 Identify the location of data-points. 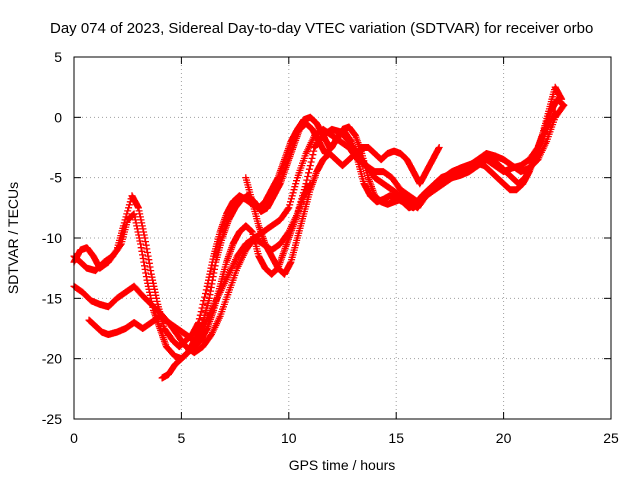
(342, 211).